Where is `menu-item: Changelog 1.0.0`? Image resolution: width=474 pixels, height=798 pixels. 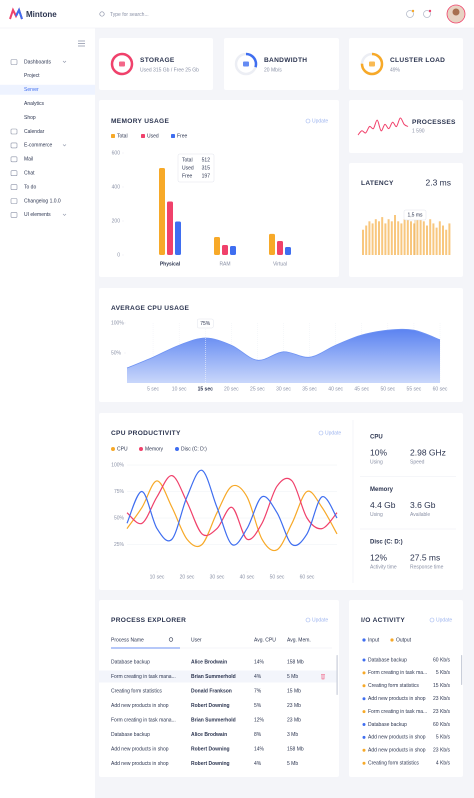 menu-item: Changelog 1.0.0 is located at coordinates (42, 201).